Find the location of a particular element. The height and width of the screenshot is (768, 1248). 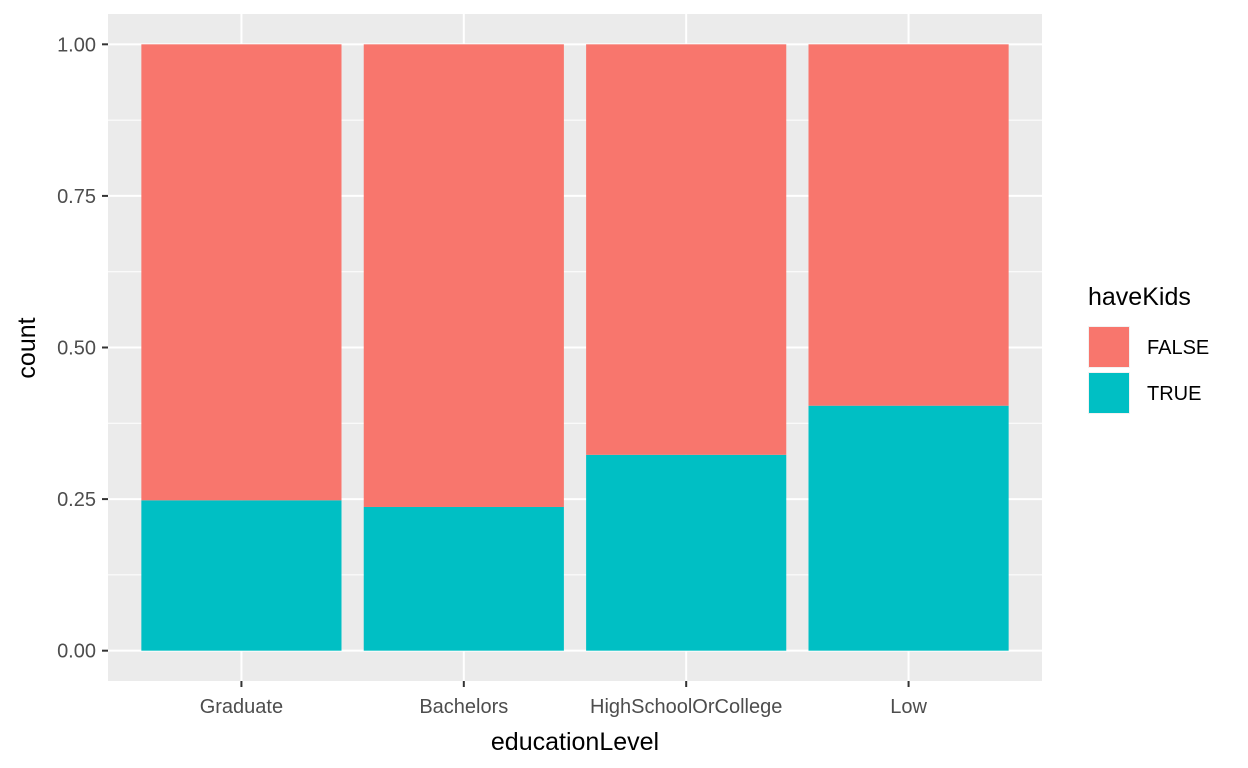

y-axis: 0.00 0.25 0.50 0.75 1.00 is located at coordinates (82, 348).